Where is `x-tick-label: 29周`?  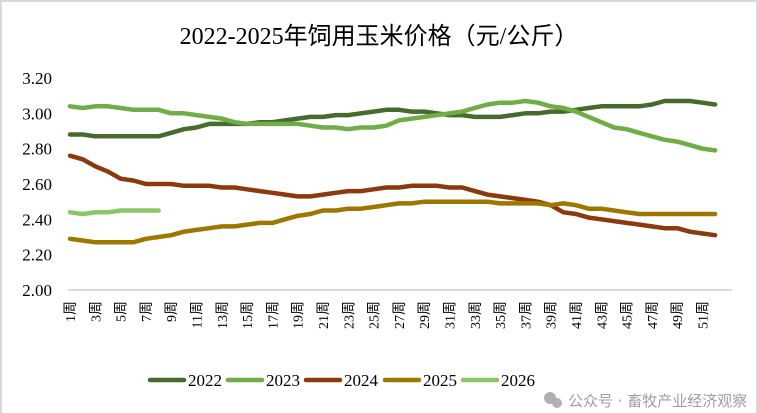 x-tick-label: 29周 is located at coordinates (425, 315).